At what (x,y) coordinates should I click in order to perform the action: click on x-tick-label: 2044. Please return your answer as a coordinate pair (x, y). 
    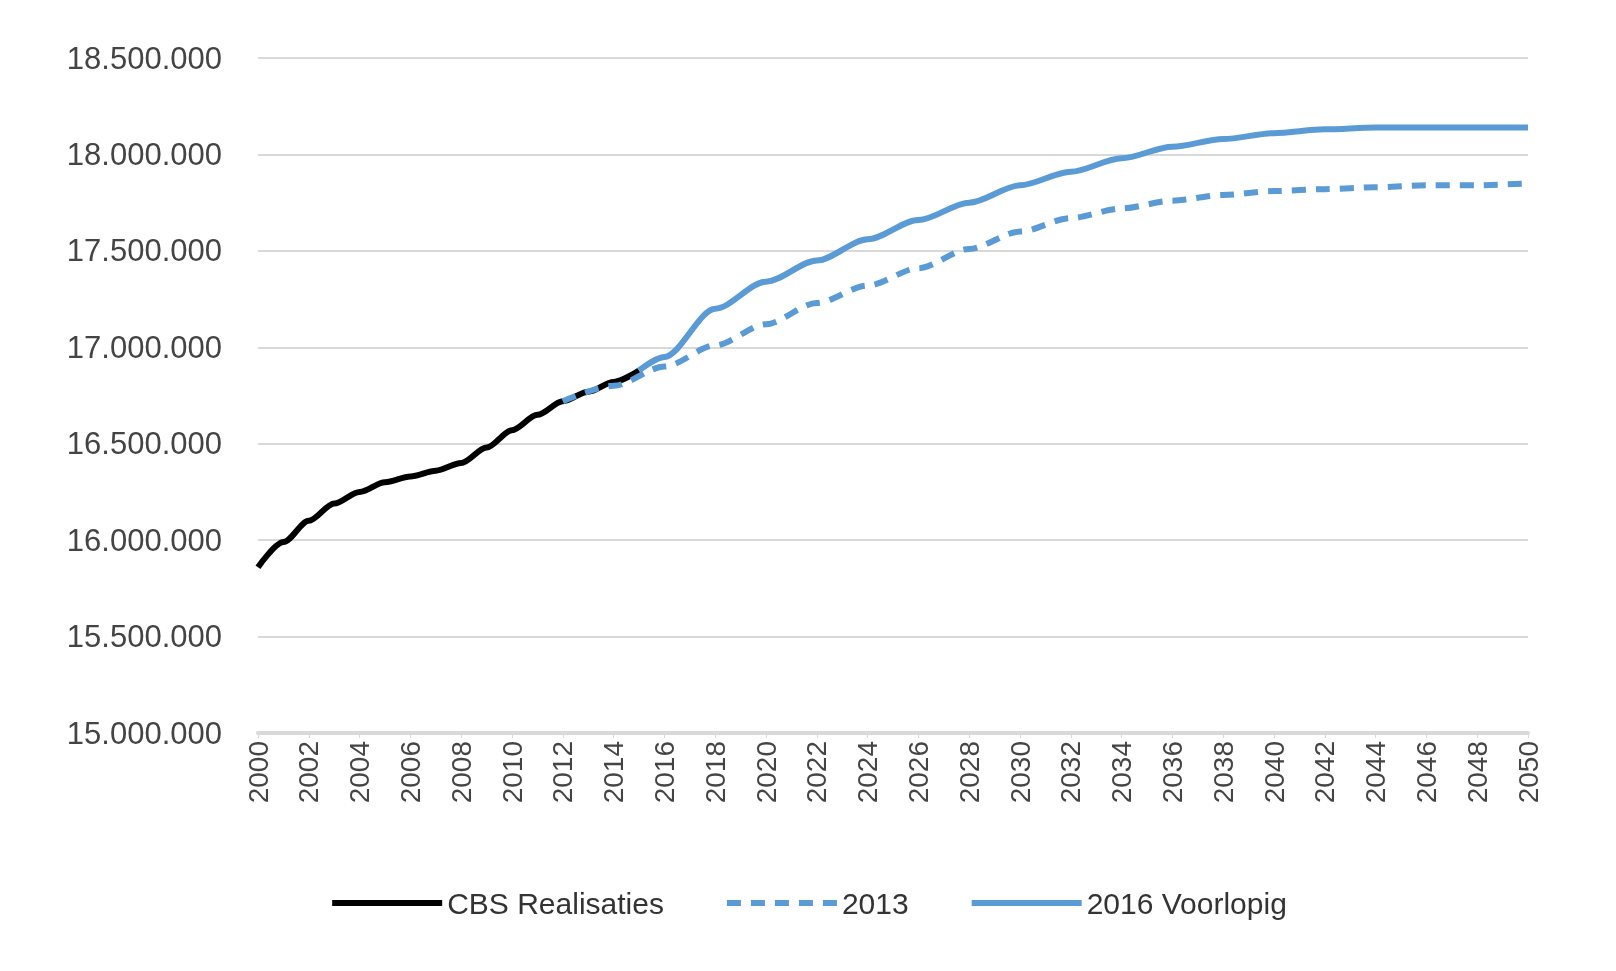
    Looking at the image, I should click on (1376, 772).